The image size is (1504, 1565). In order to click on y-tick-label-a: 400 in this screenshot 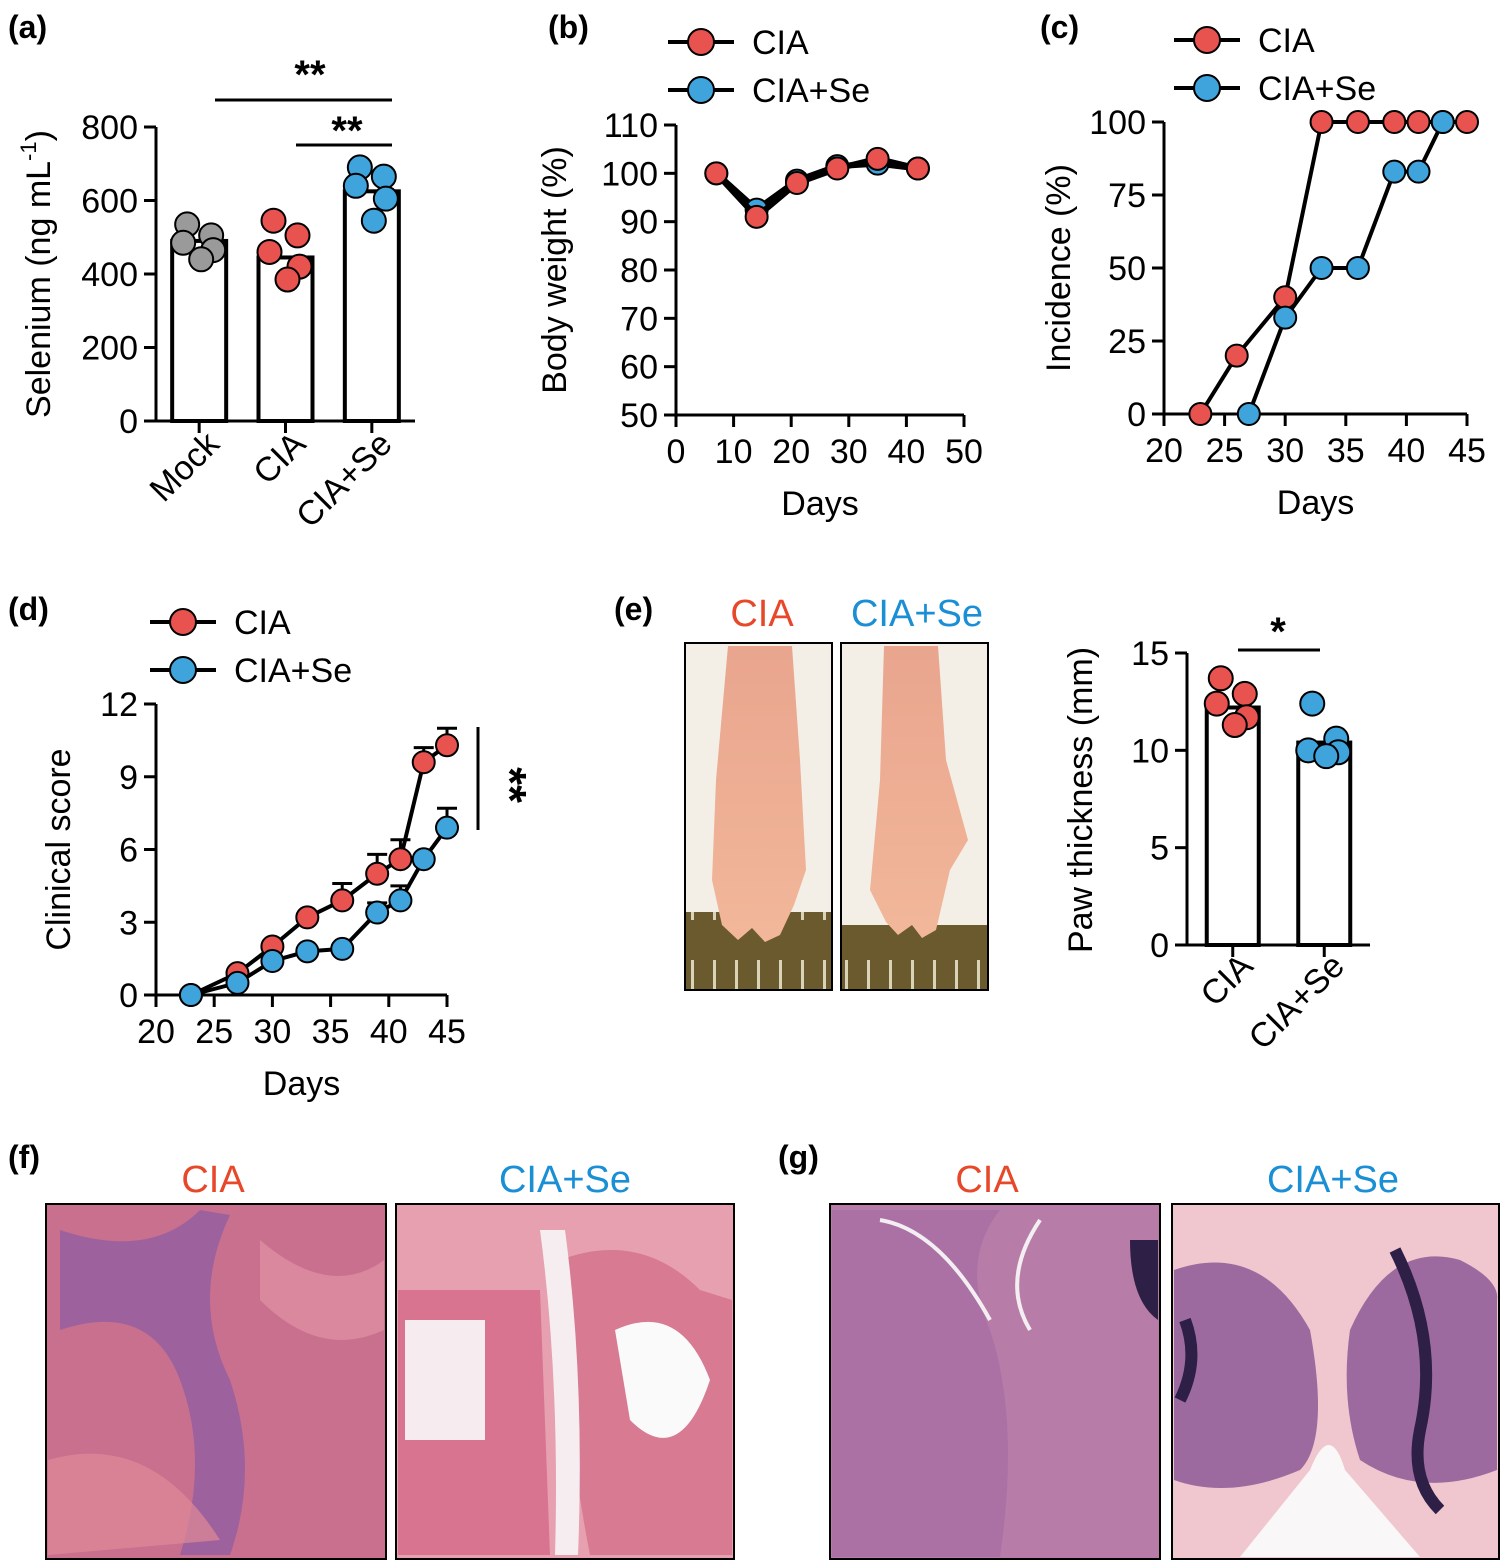, I will do `click(109, 275)`.